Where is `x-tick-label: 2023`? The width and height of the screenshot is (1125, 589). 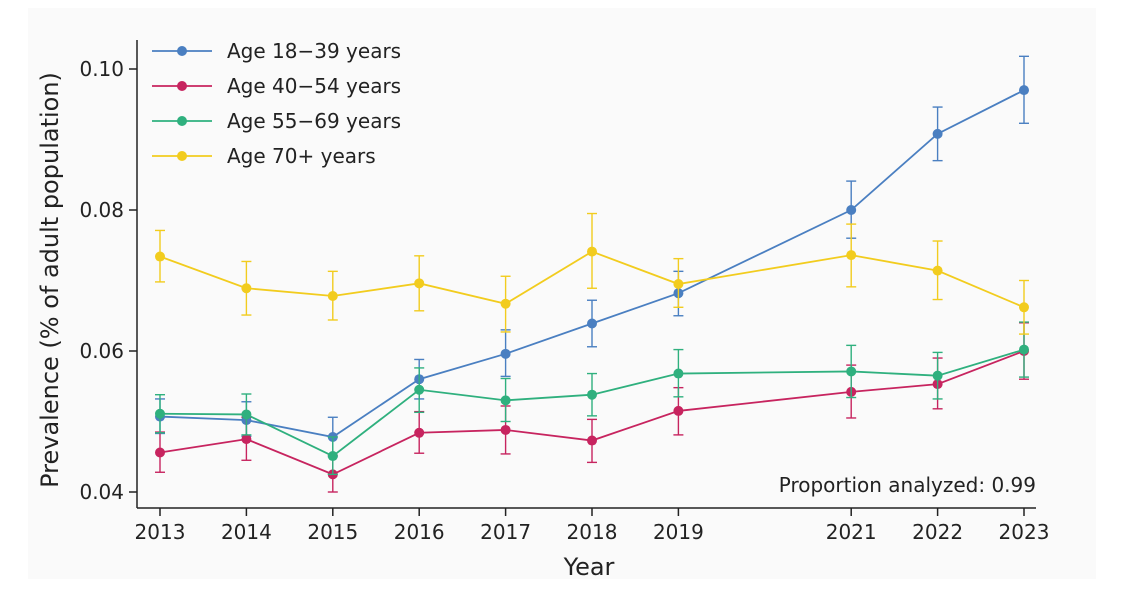 x-tick-label: 2023 is located at coordinates (1024, 532).